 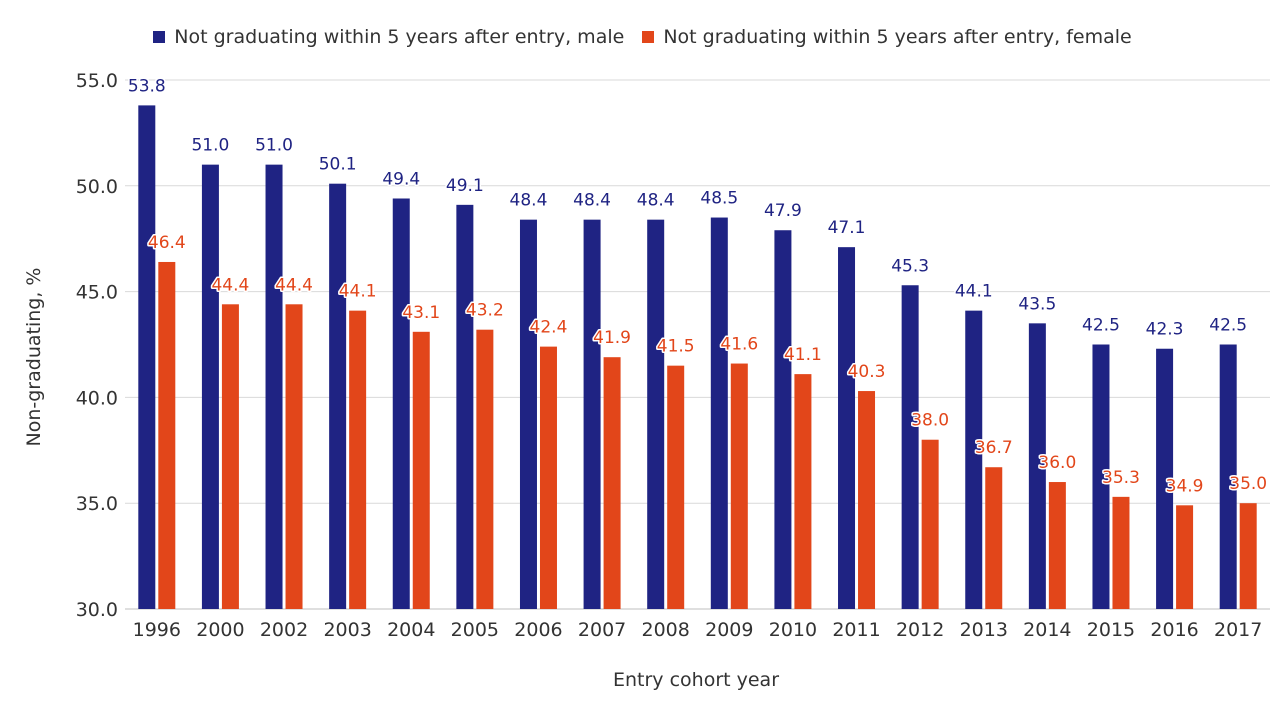 I want to click on x-tick-label: 2015, so click(x=1111, y=630).